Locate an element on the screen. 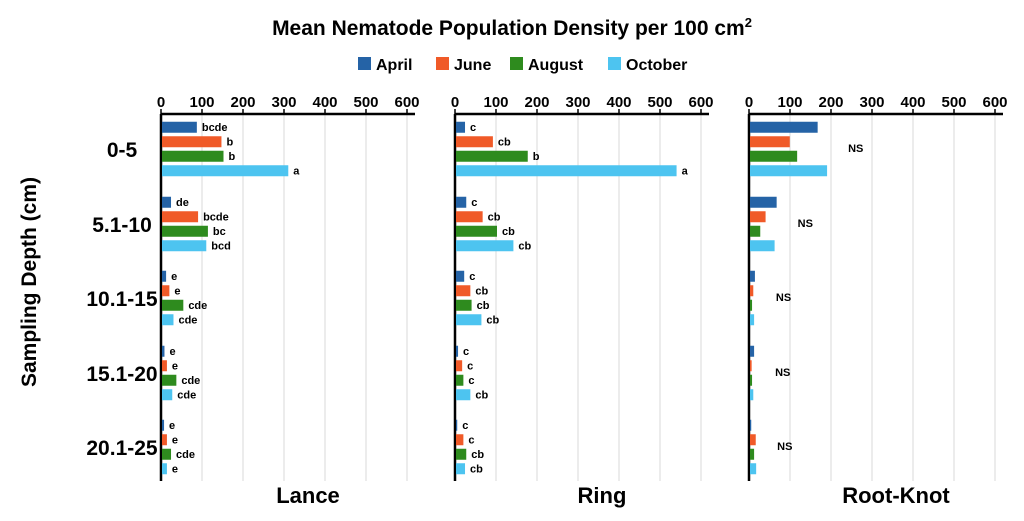 The height and width of the screenshot is (521, 1024). y-axis-label: Sampling Depth (cm) is located at coordinates (29, 282).